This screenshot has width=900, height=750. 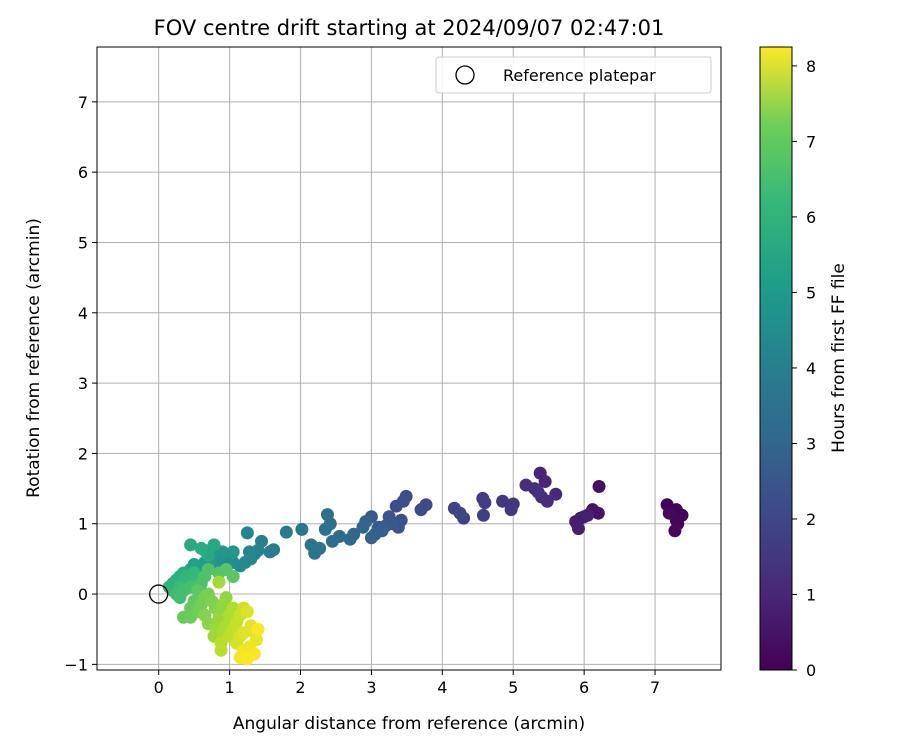 I want to click on x-tick-label: 6, so click(x=584, y=687).